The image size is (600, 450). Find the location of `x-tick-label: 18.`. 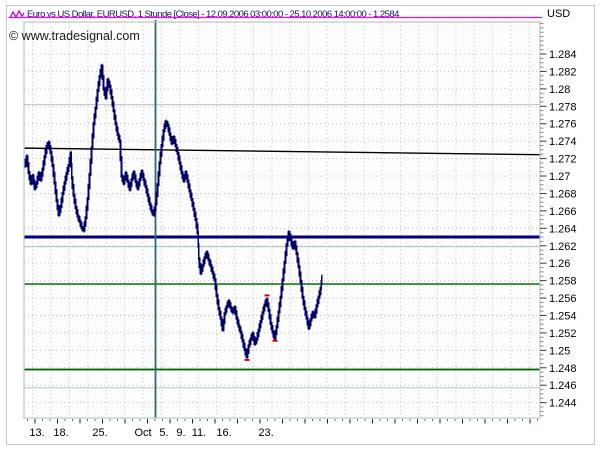

x-tick-label: 18. is located at coordinates (60, 433).